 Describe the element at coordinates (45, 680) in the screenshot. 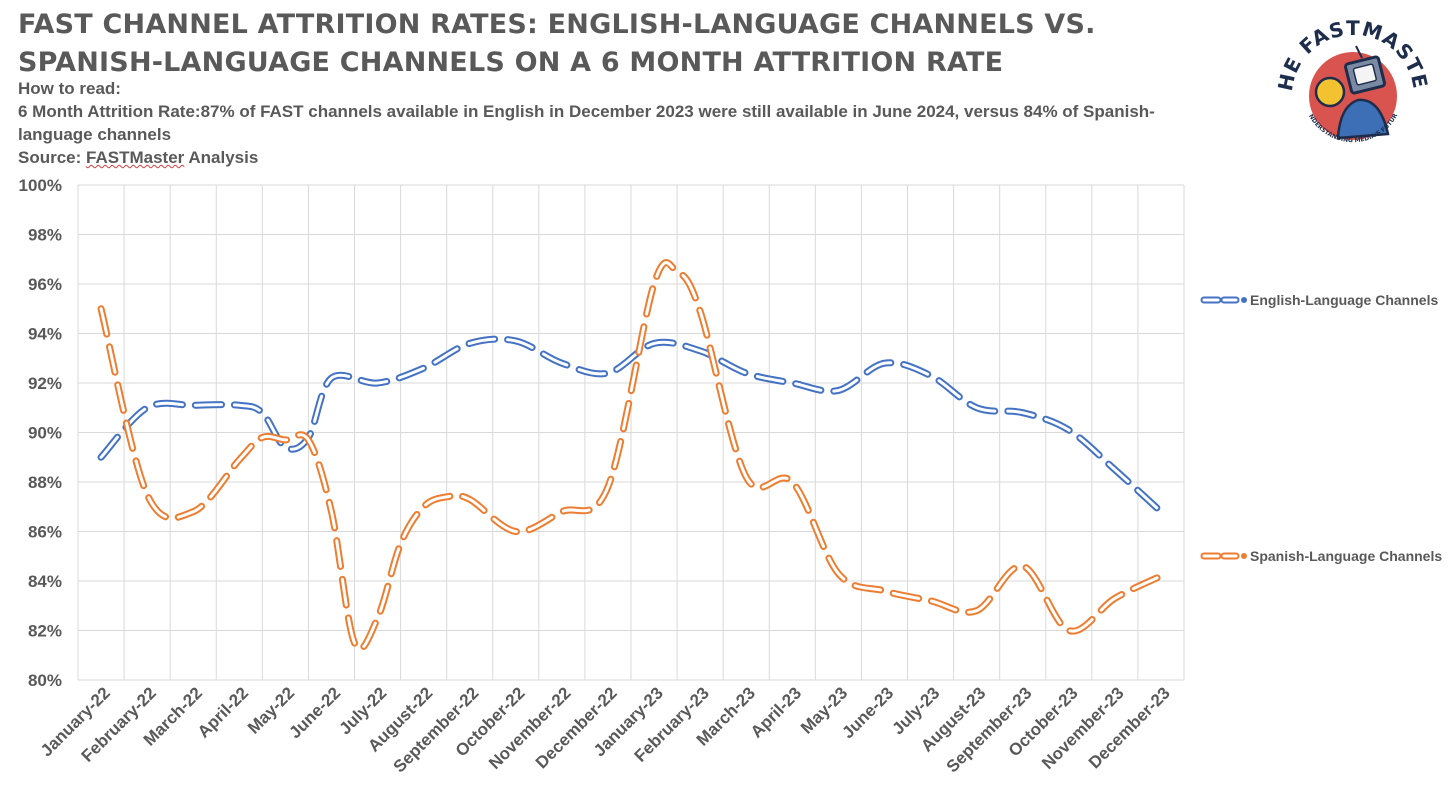

I see `y-tick-label: 80%` at that location.